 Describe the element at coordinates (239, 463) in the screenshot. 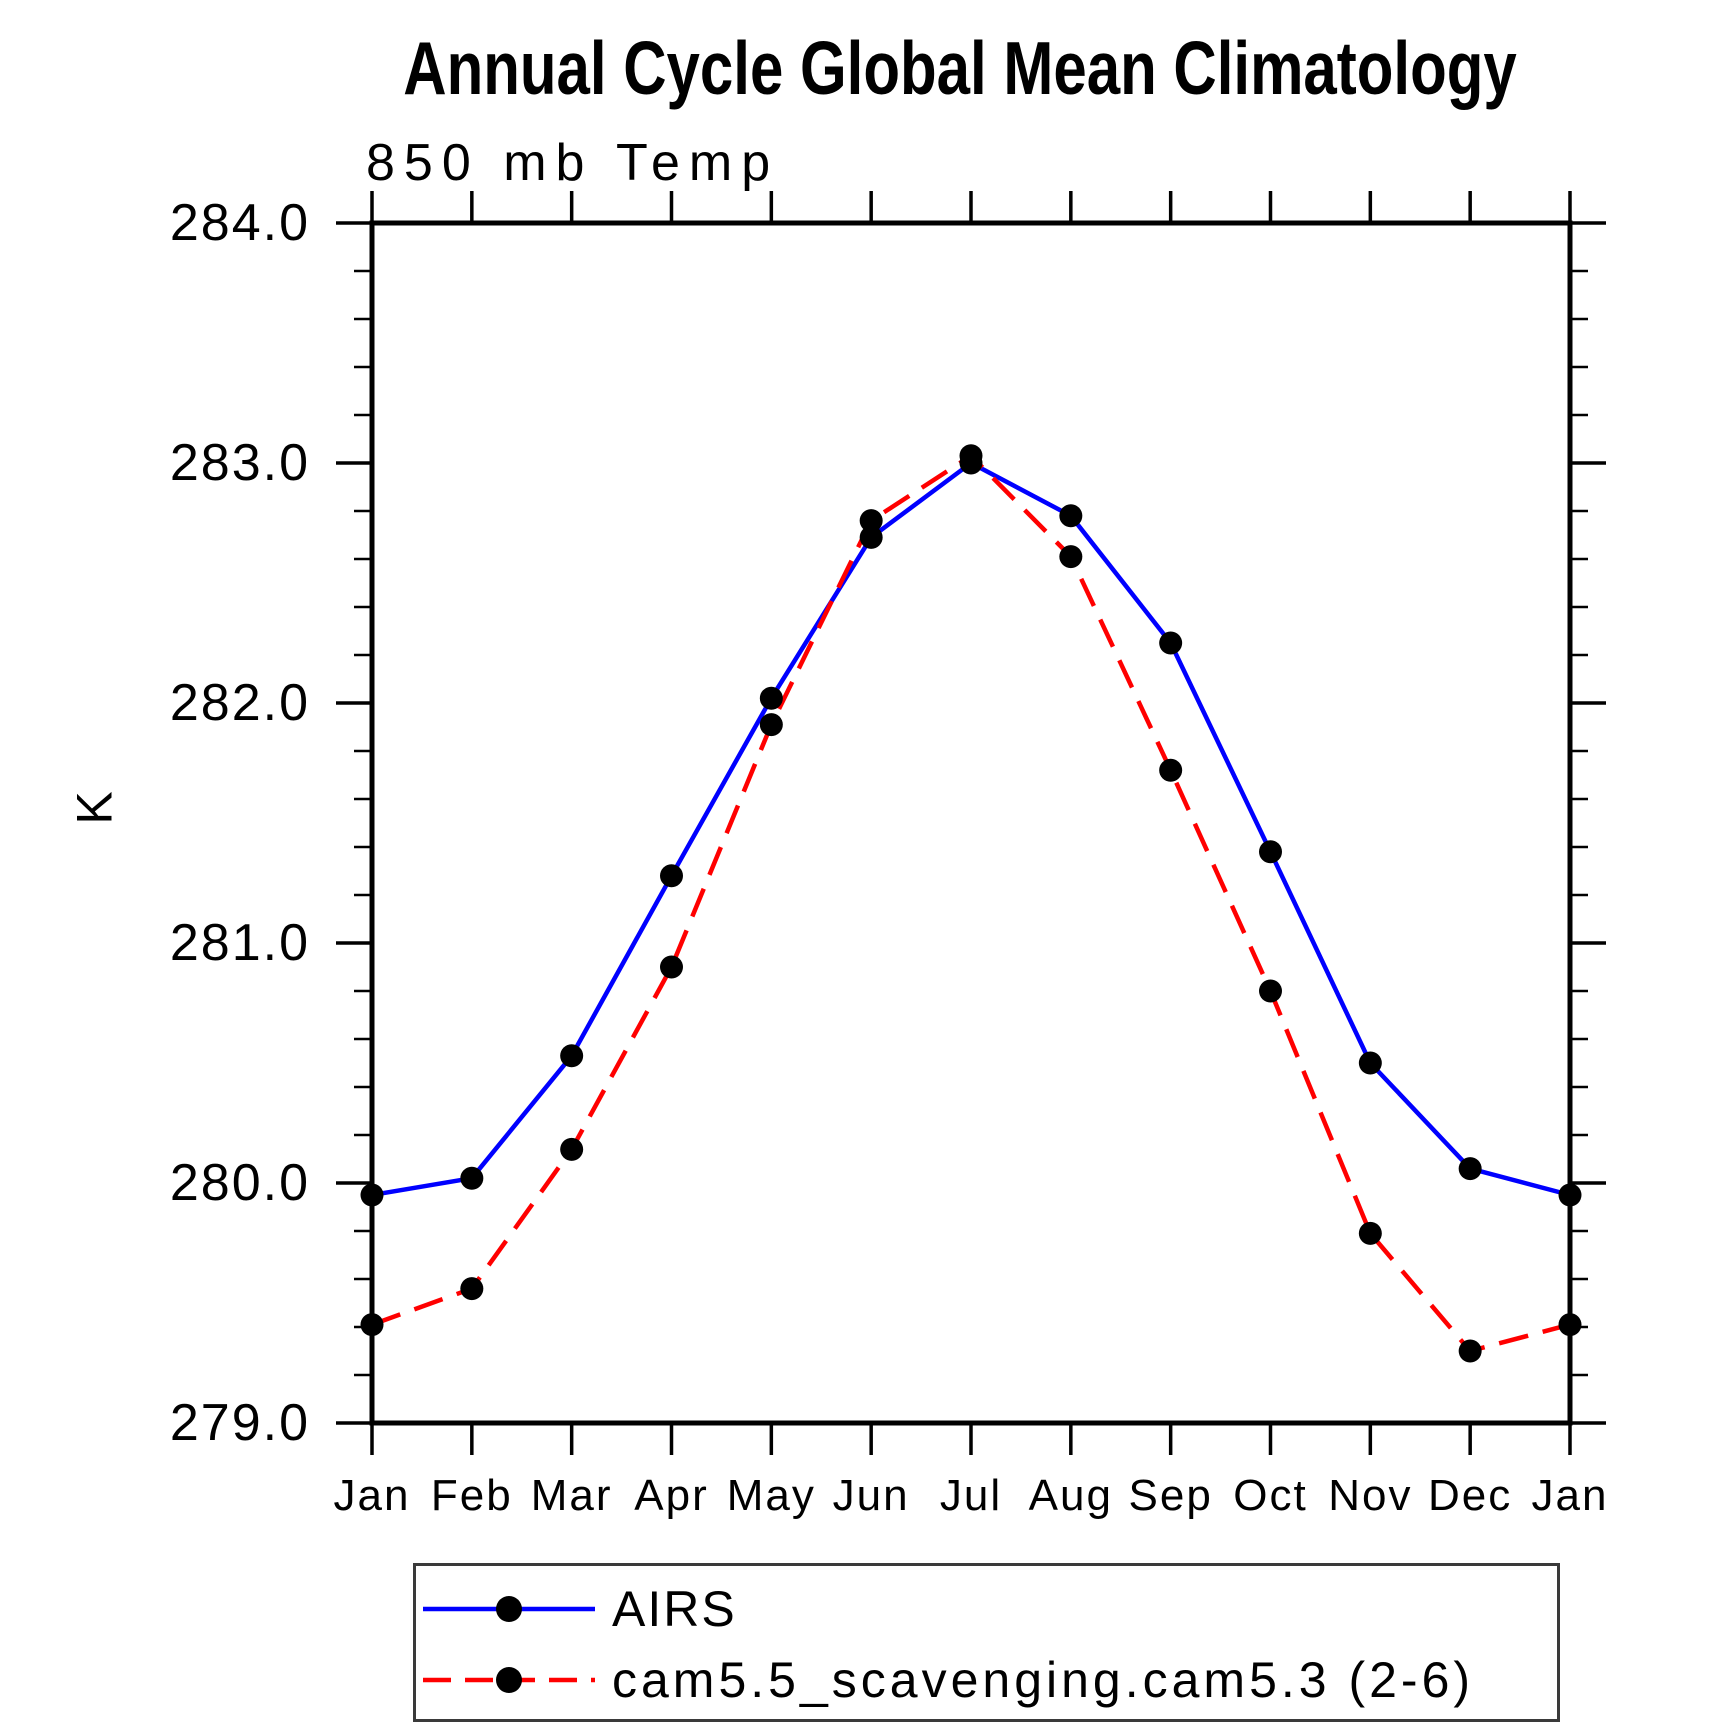

I see `y-tick-label: 283.0` at that location.